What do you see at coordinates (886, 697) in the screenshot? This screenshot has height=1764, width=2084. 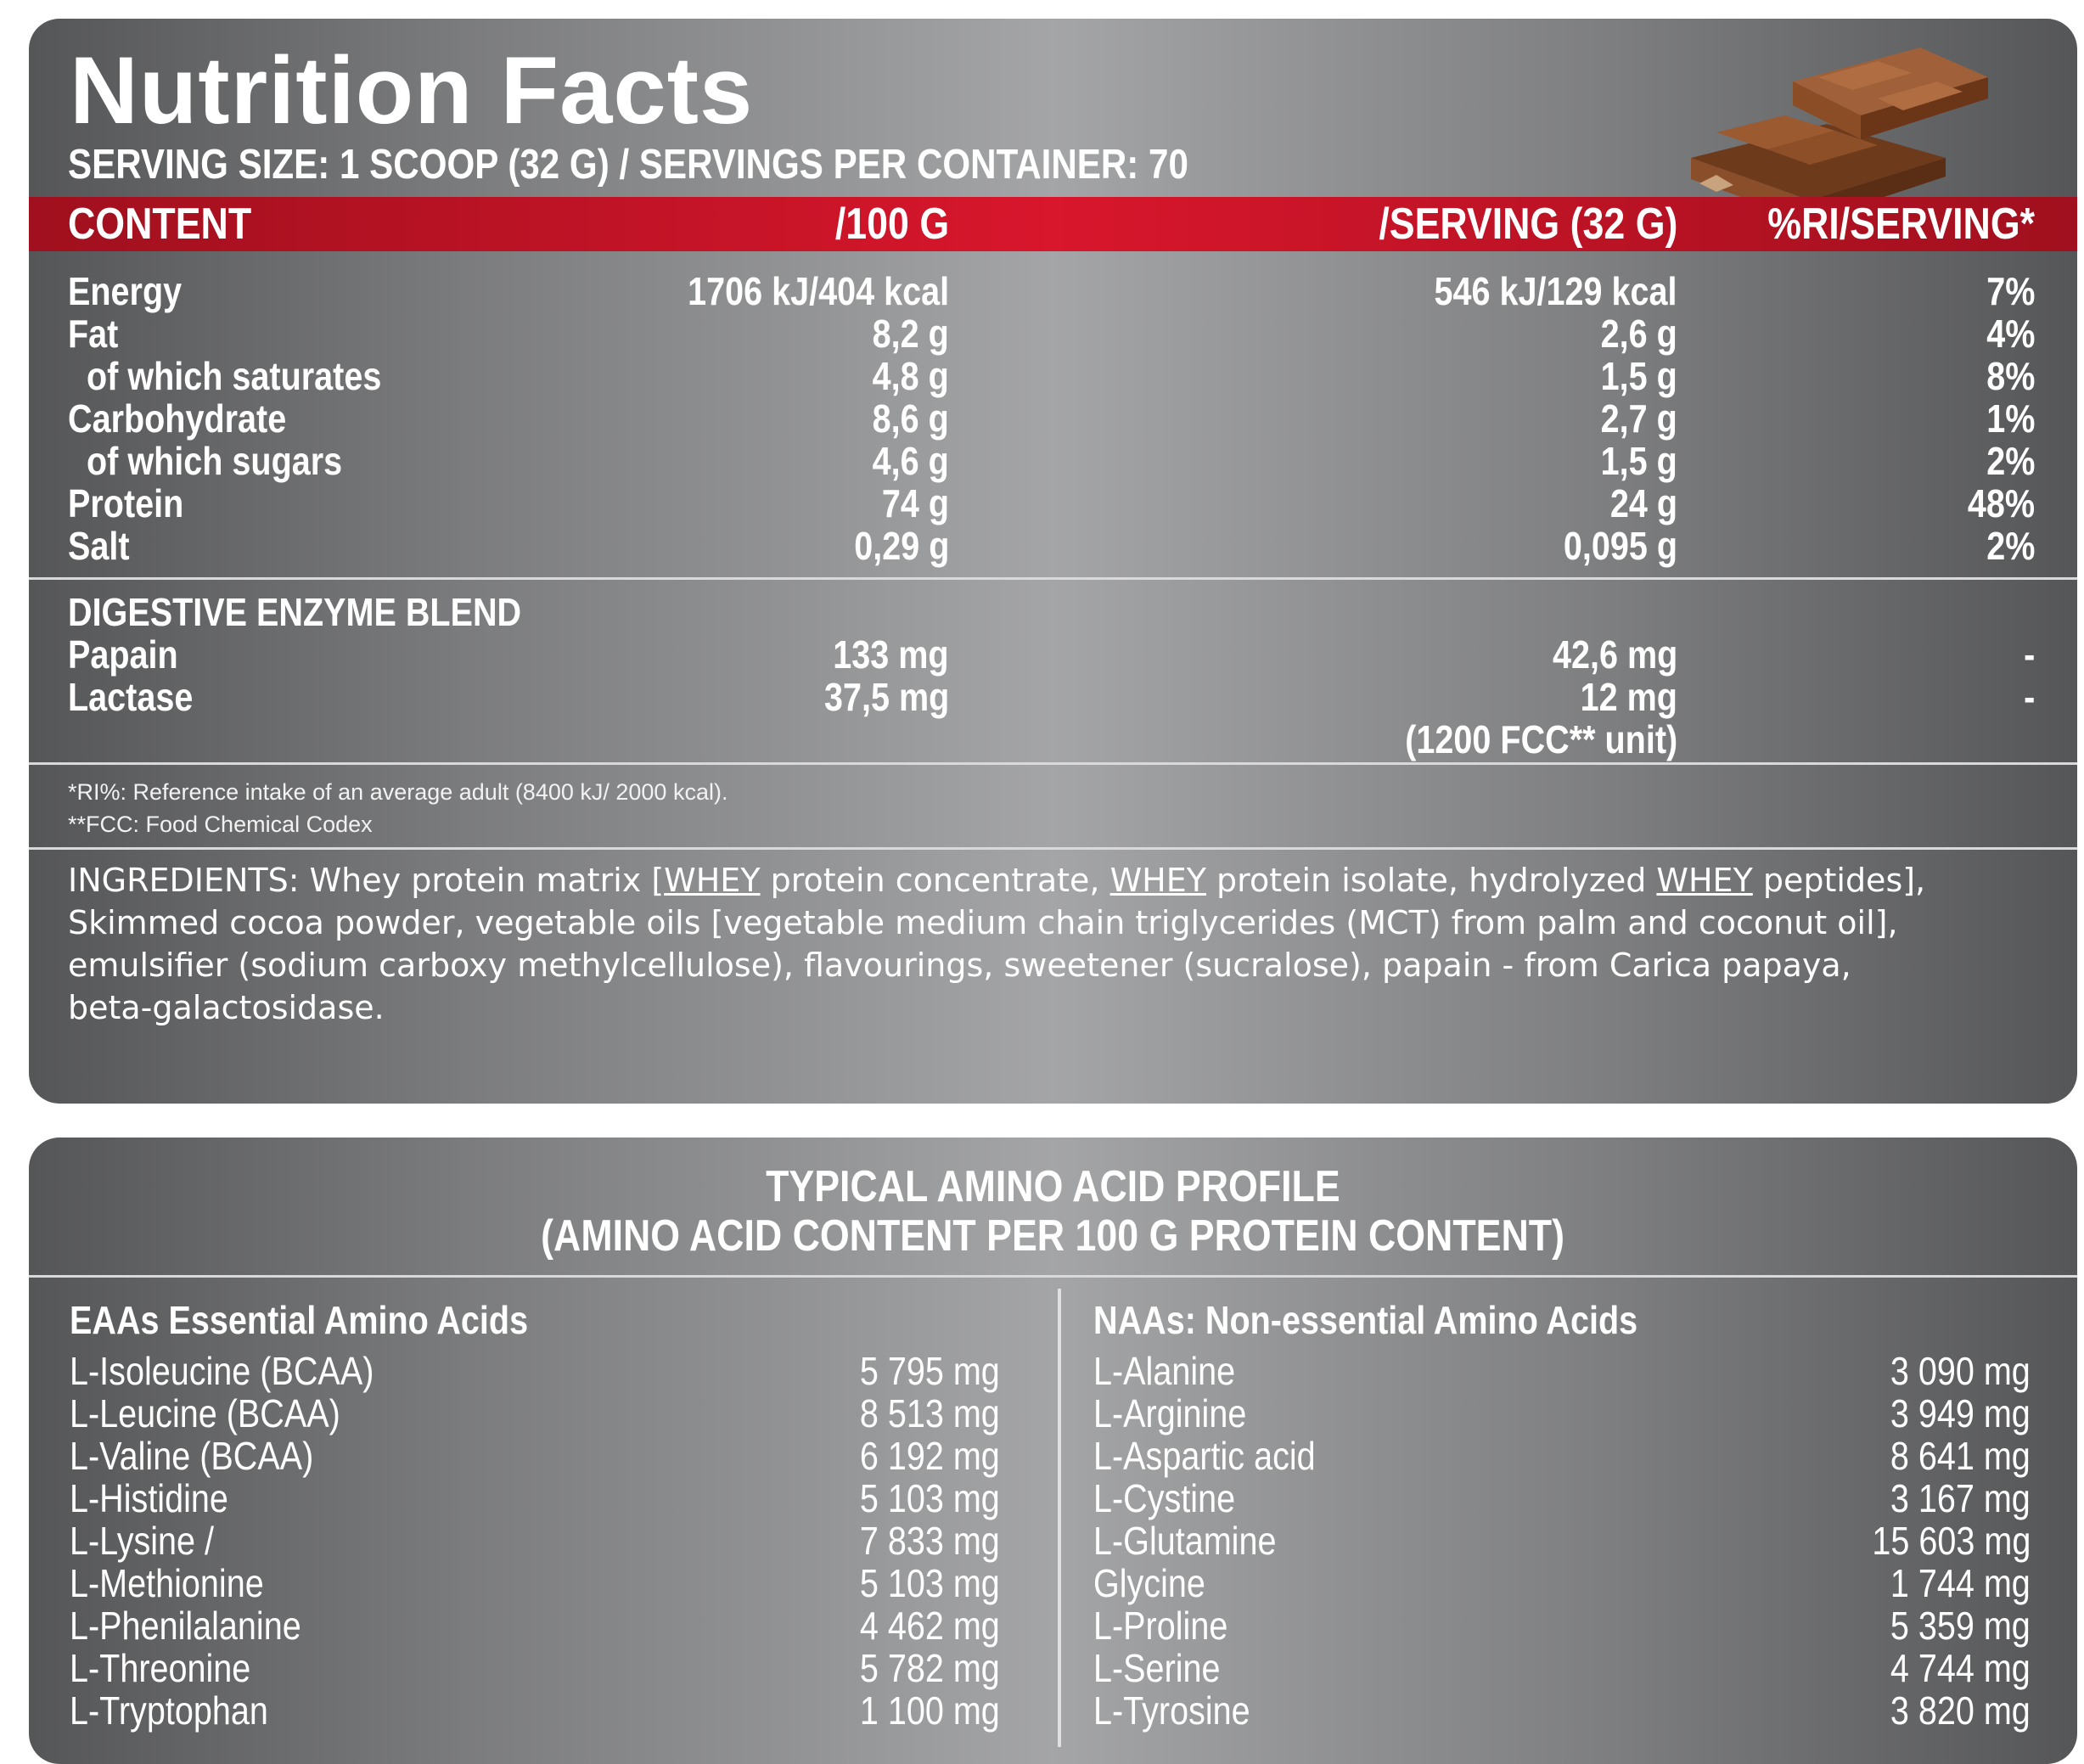 I see `enzyme-per100: 37,5 mg` at bounding box center [886, 697].